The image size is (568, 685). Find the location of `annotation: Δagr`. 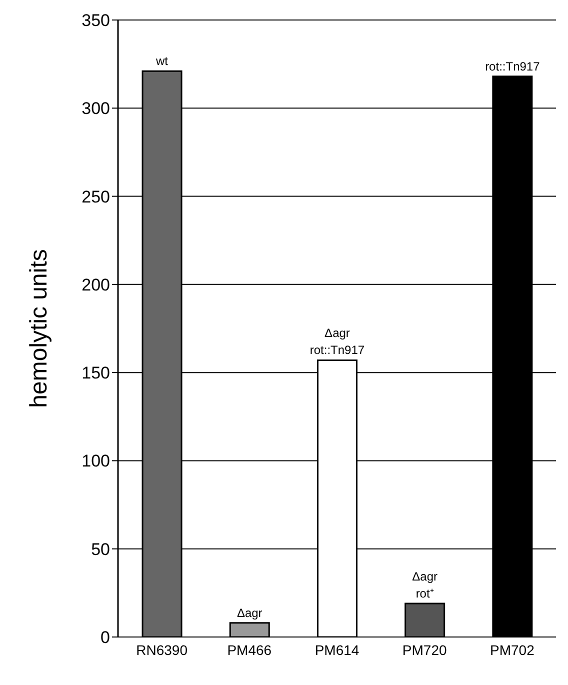

annotation: Δagr is located at coordinates (249, 613).